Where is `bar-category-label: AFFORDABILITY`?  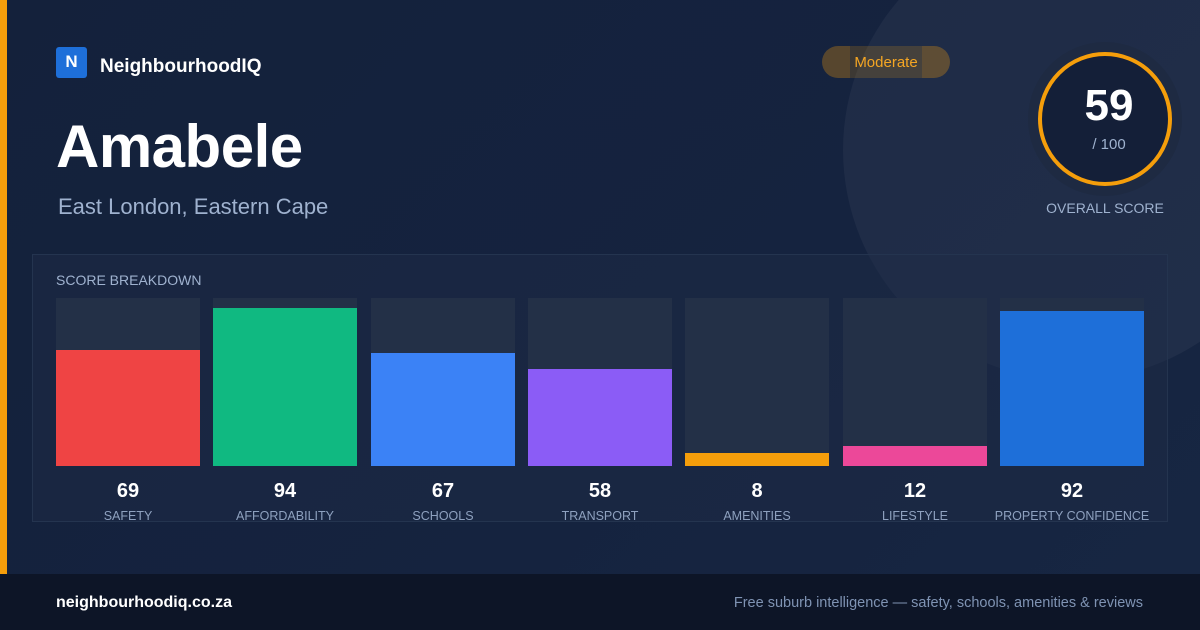
bar-category-label: AFFORDABILITY is located at coordinates (285, 516).